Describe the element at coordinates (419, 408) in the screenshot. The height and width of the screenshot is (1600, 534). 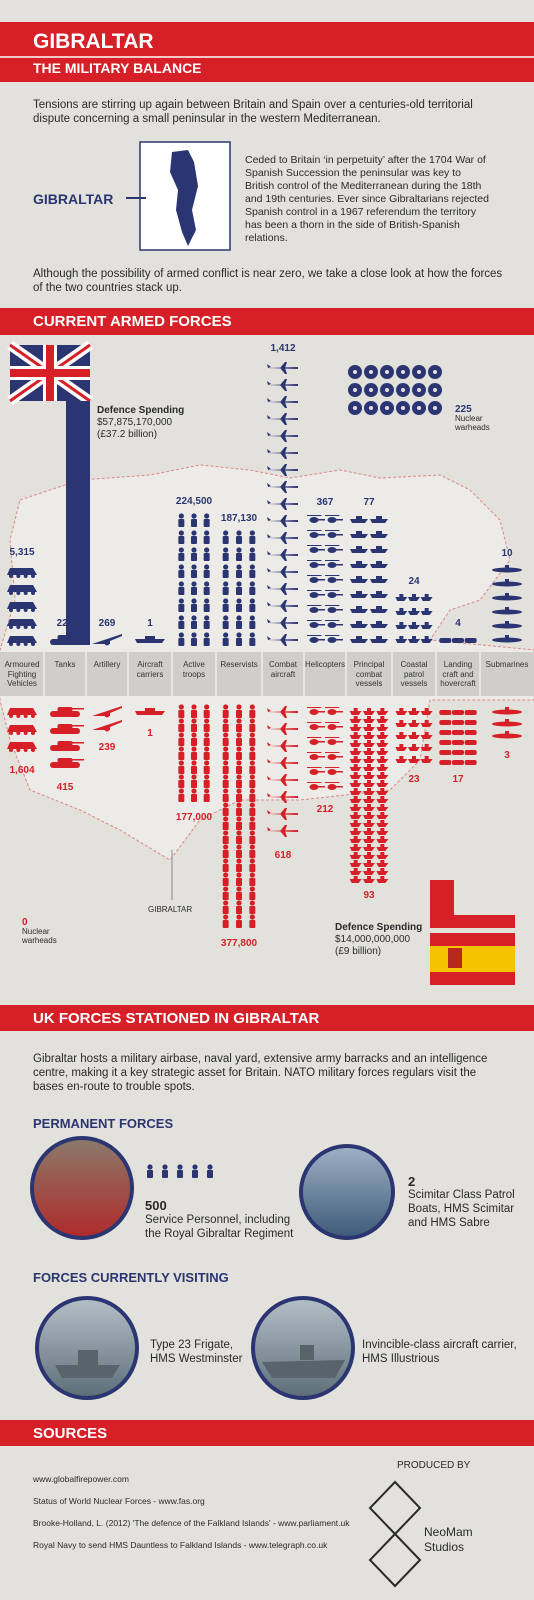
I see `nuclear-core` at that location.